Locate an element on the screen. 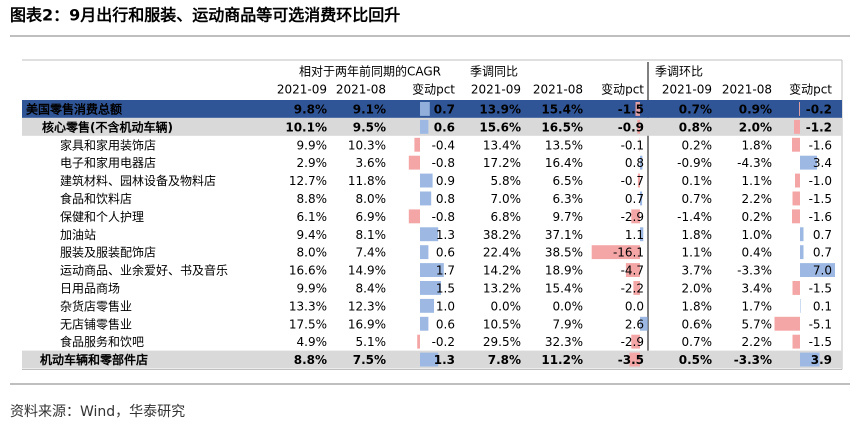 The image size is (862, 431). cell-value: -4.7 is located at coordinates (632, 271).